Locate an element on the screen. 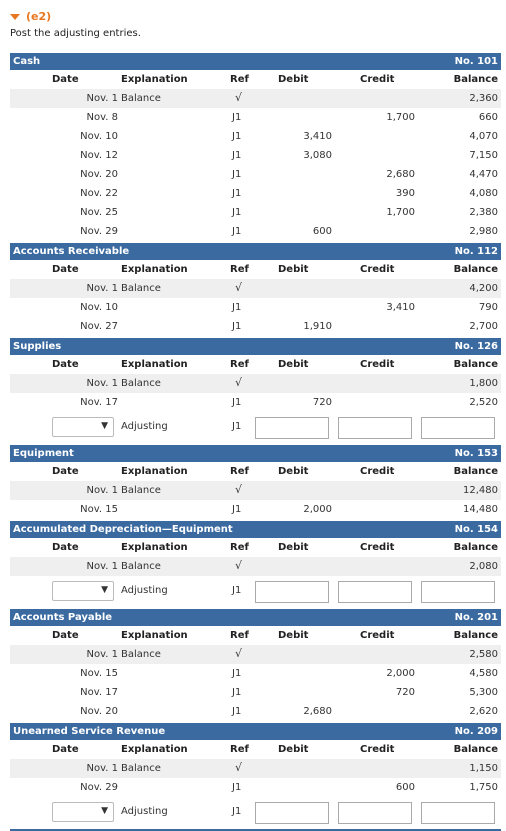 The height and width of the screenshot is (831, 506). account-number: No. 101 is located at coordinates (476, 61).